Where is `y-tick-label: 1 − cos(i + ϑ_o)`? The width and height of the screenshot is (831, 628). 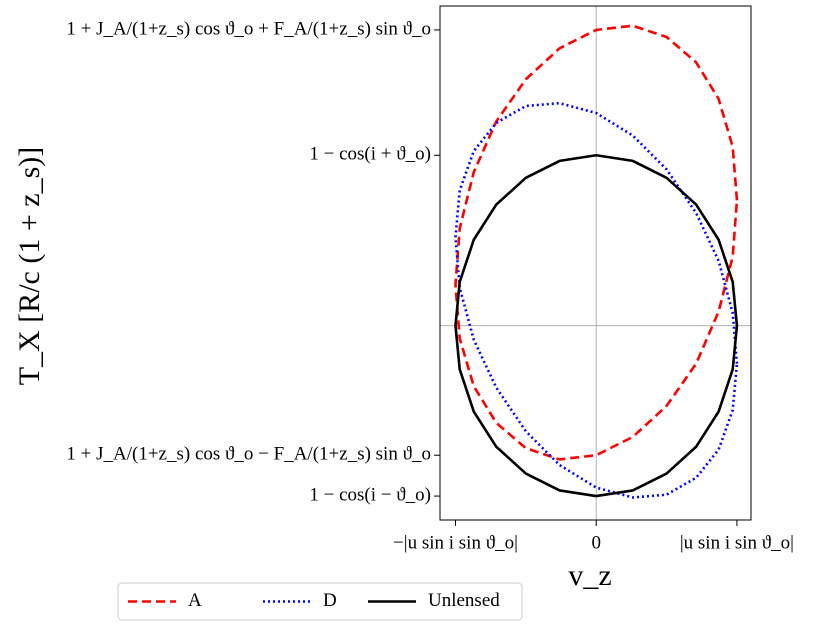
y-tick-label: 1 − cos(i + ϑ_o) is located at coordinates (370, 154).